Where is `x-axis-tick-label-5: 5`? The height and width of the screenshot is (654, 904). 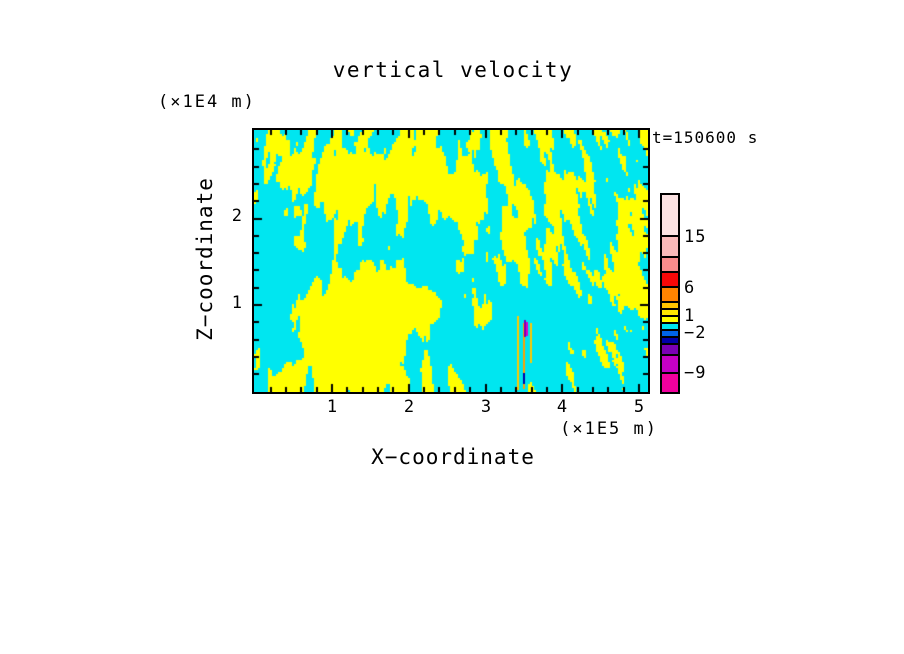
x-axis-tick-label-5: 5 is located at coordinates (639, 407).